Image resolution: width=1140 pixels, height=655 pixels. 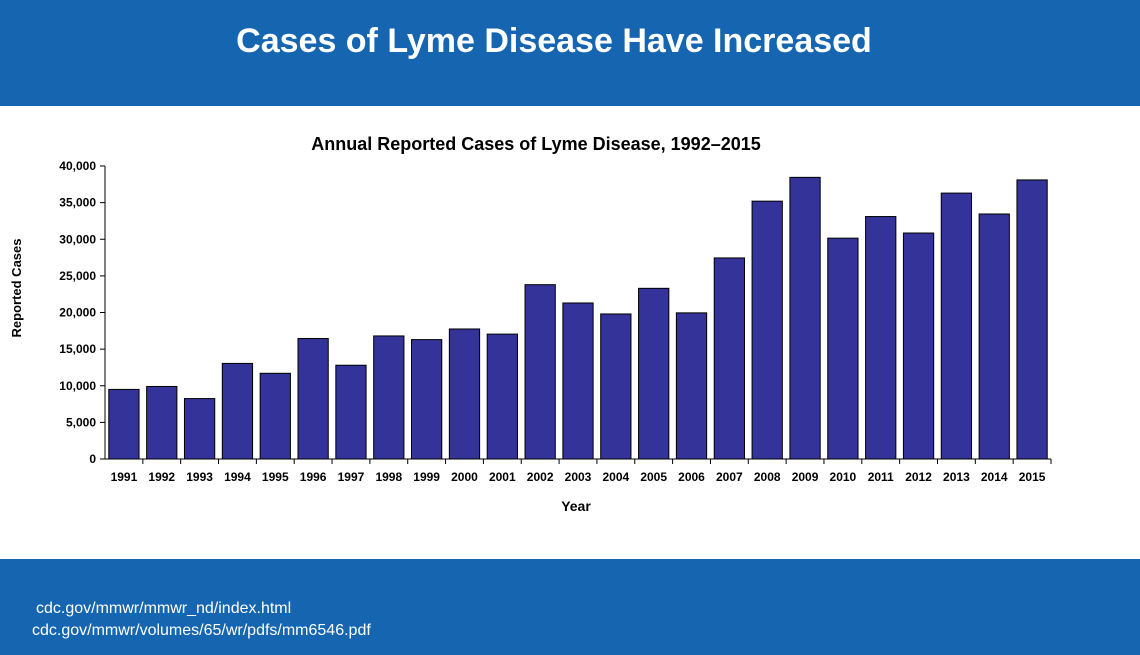 I want to click on bar-2004, so click(x=616, y=386).